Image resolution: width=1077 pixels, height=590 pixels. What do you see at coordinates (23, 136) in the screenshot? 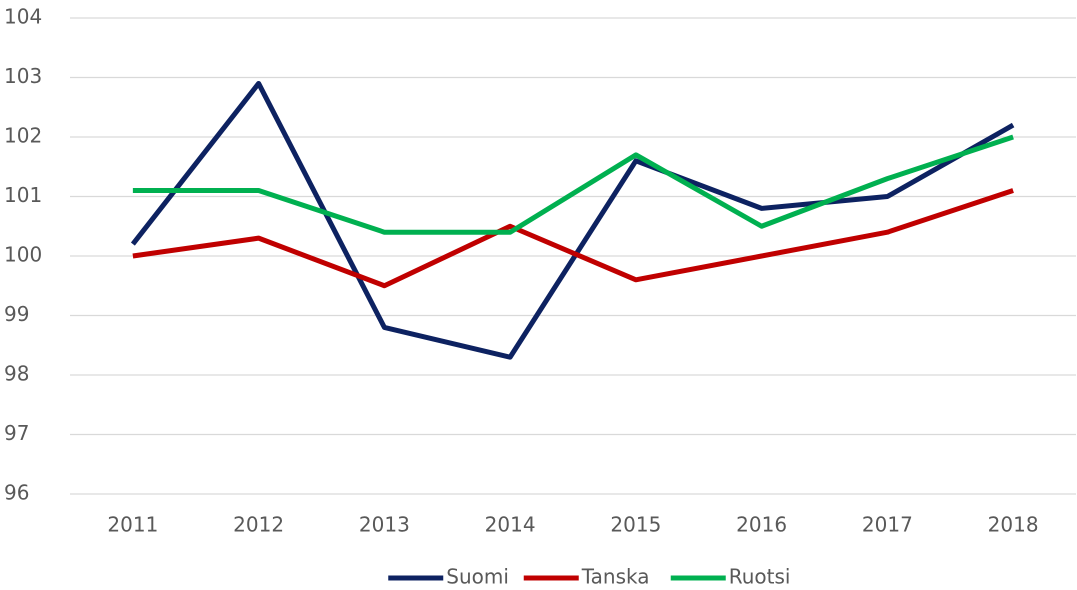
I see `y-tick-label: 102` at bounding box center [23, 136].